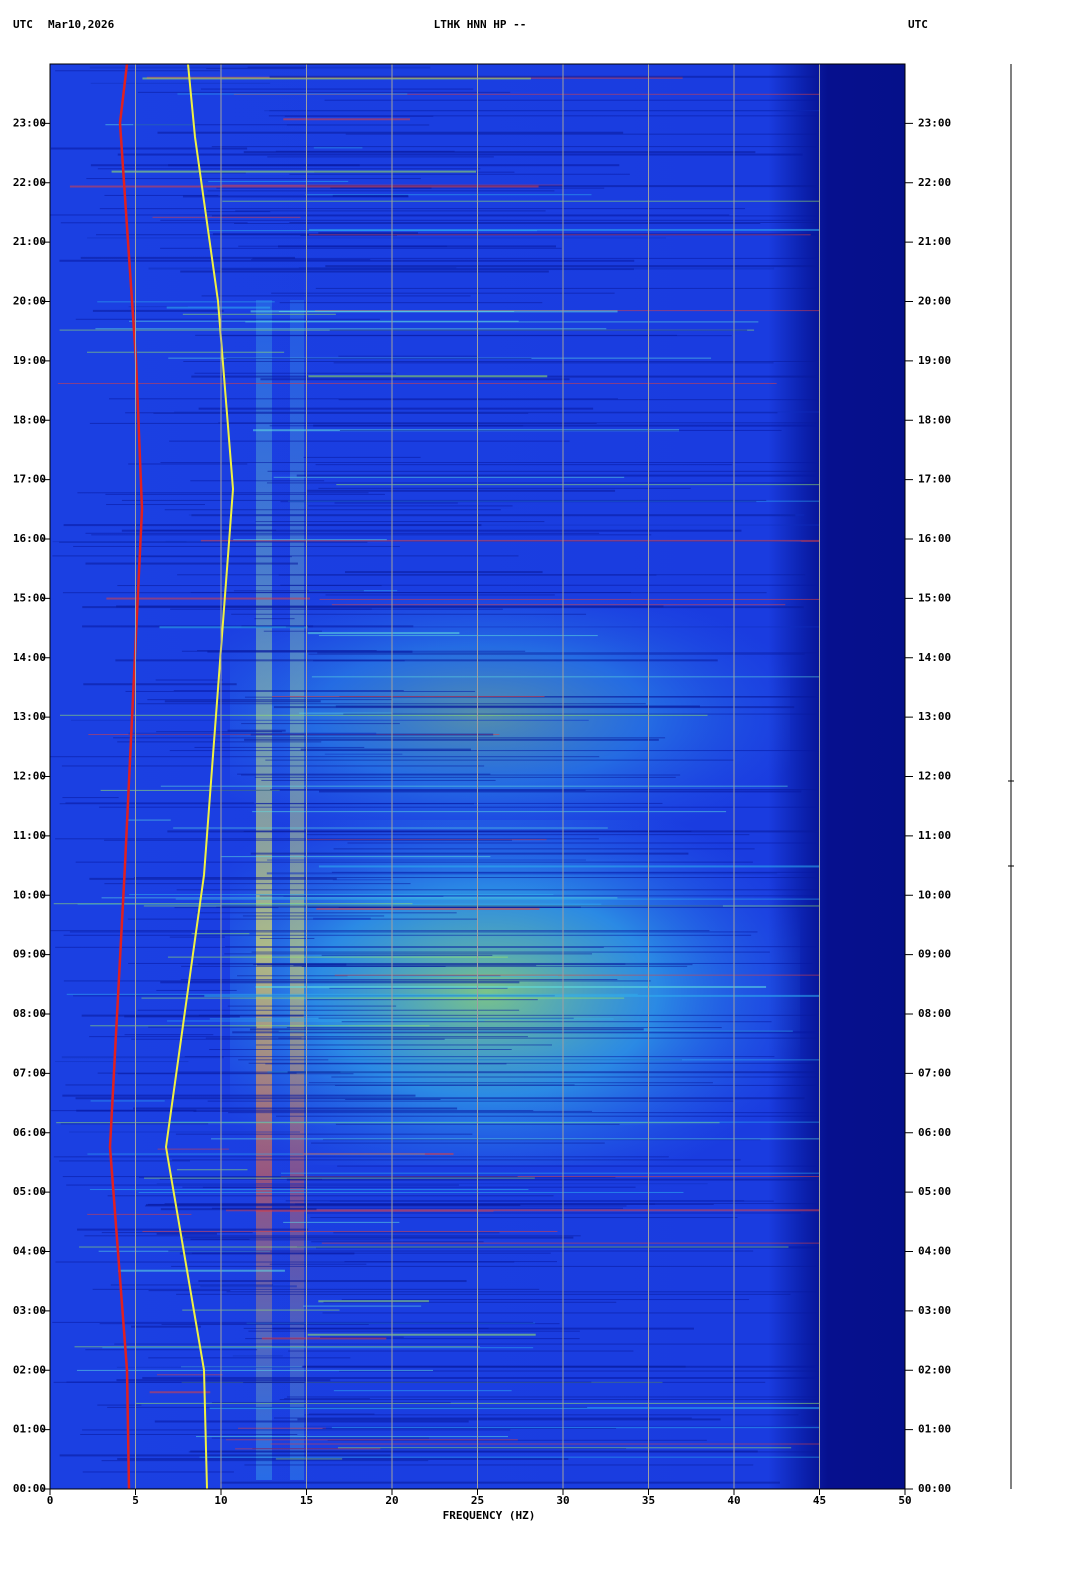  I want to click on y-tick-label: 07:00, so click(29, 1072).